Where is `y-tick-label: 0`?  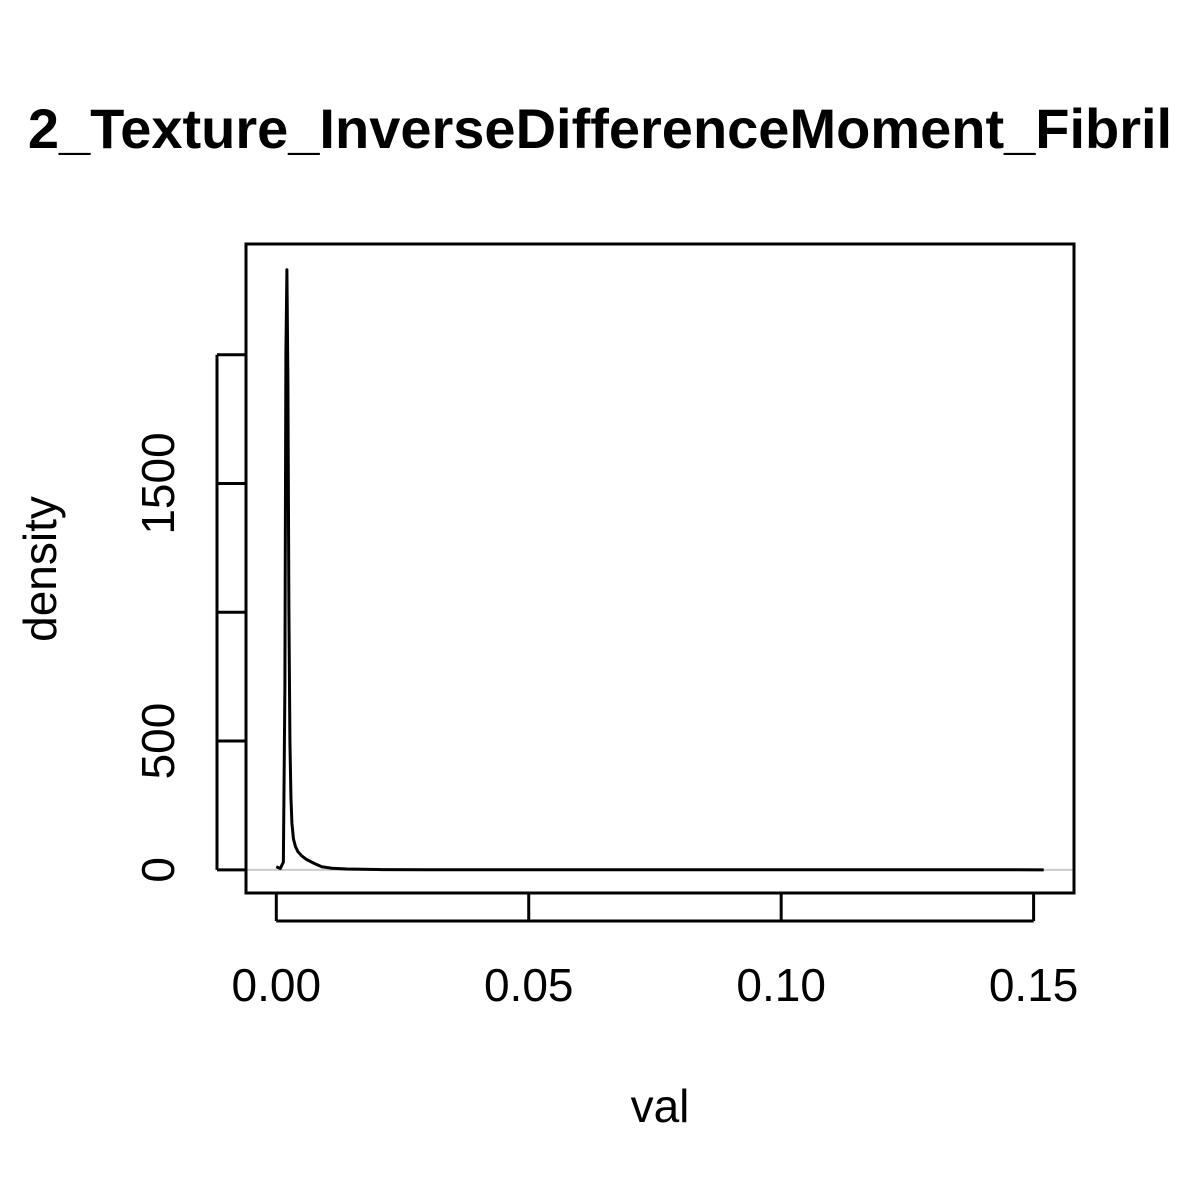
y-tick-label: 0 is located at coordinates (158, 870).